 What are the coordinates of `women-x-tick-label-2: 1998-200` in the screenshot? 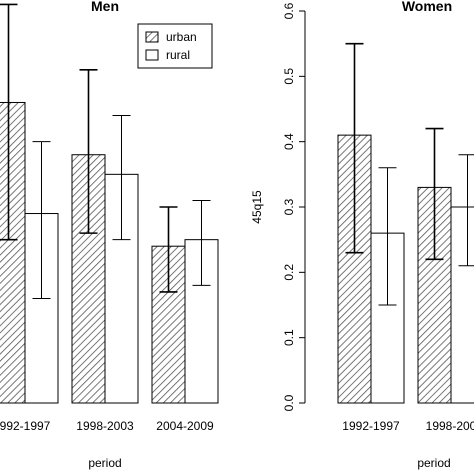 It's located at (450, 426).